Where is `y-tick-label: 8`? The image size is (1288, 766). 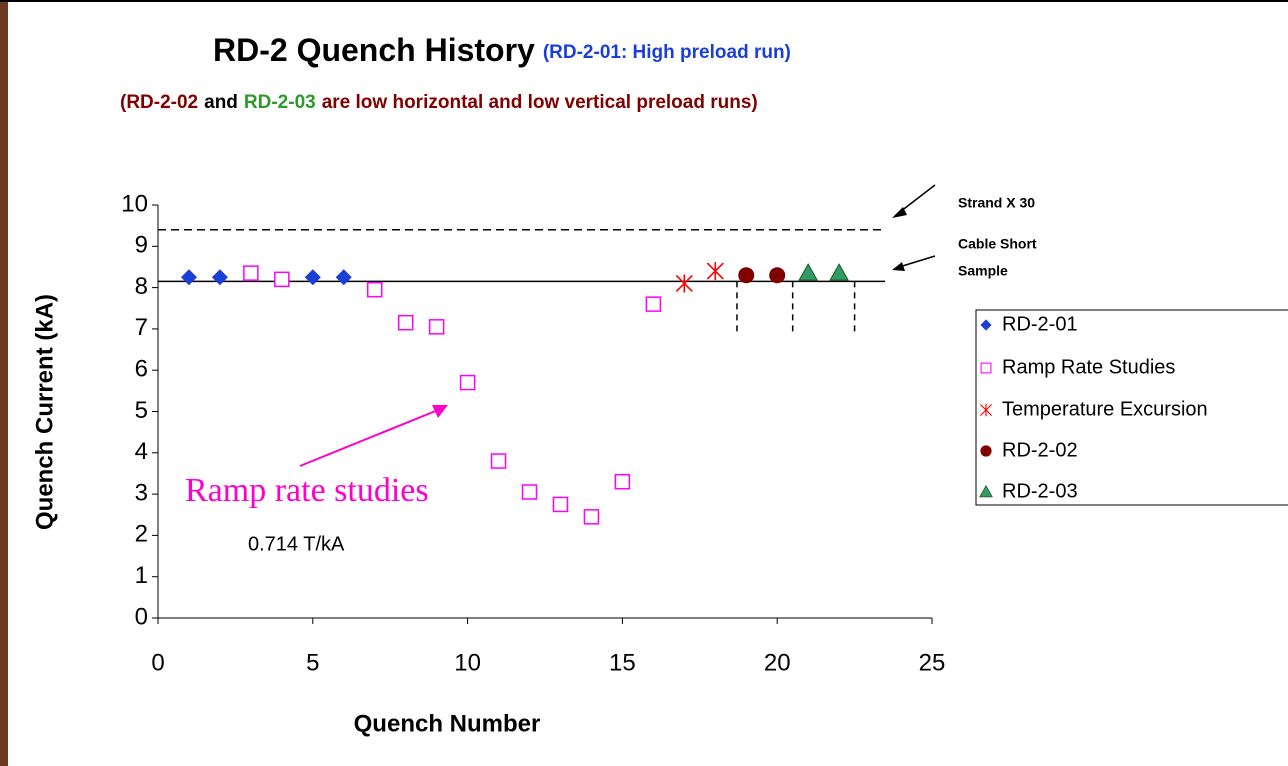 y-tick-label: 8 is located at coordinates (141, 286).